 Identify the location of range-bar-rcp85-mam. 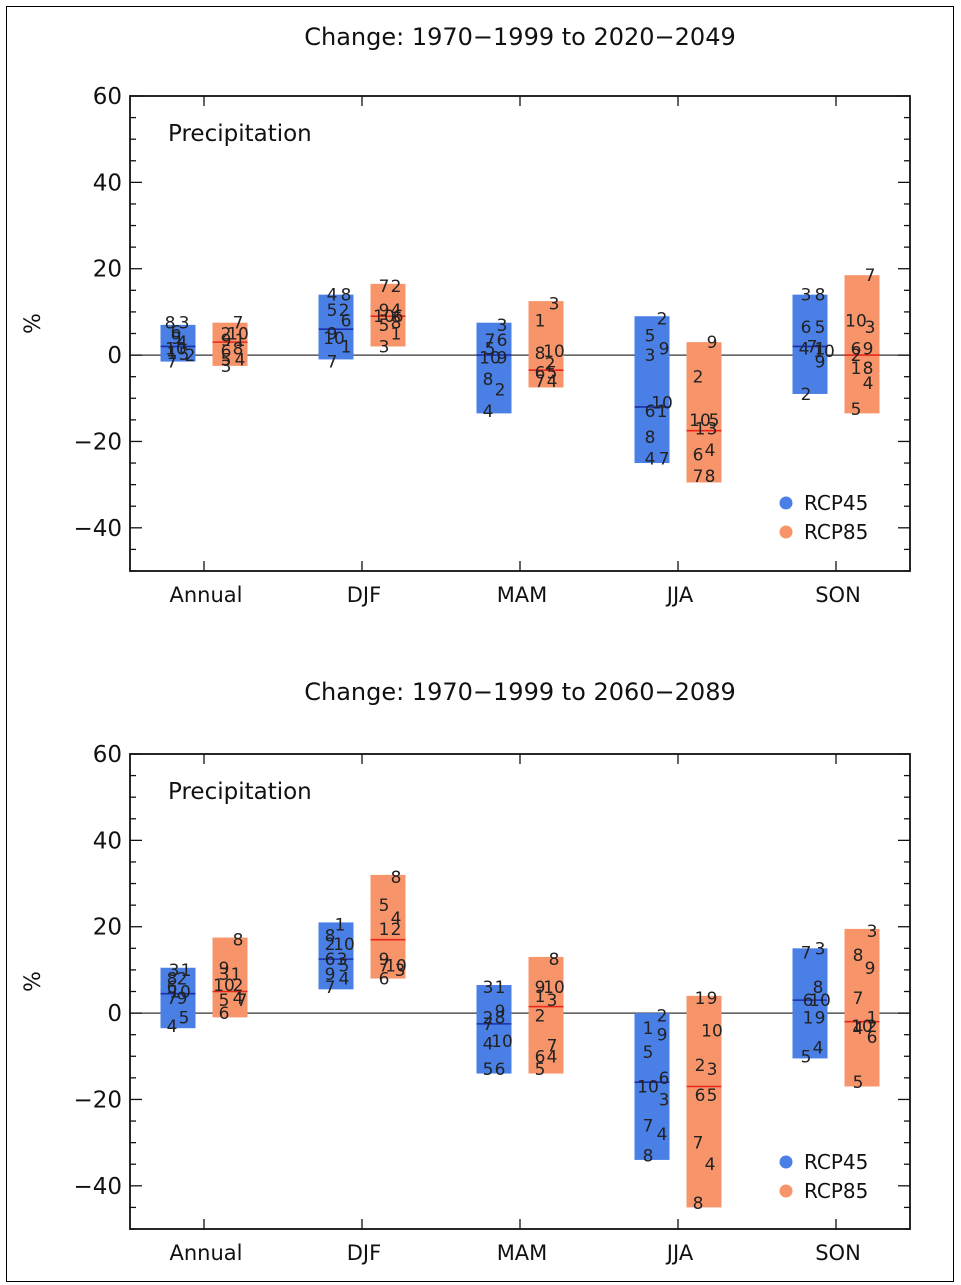
(546, 1015).